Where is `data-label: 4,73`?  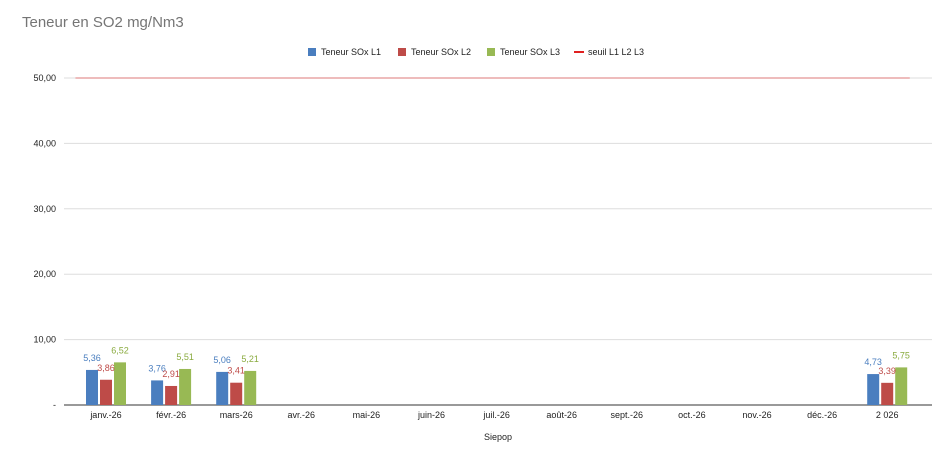
data-label: 4,73 is located at coordinates (873, 362).